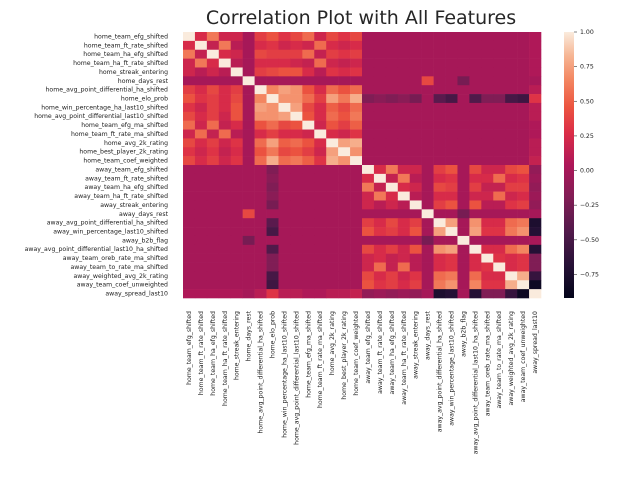 This screenshot has height=480, width=640. Describe the element at coordinates (273, 334) in the screenshot. I see `x-tick-label: home_elo_prob` at that location.